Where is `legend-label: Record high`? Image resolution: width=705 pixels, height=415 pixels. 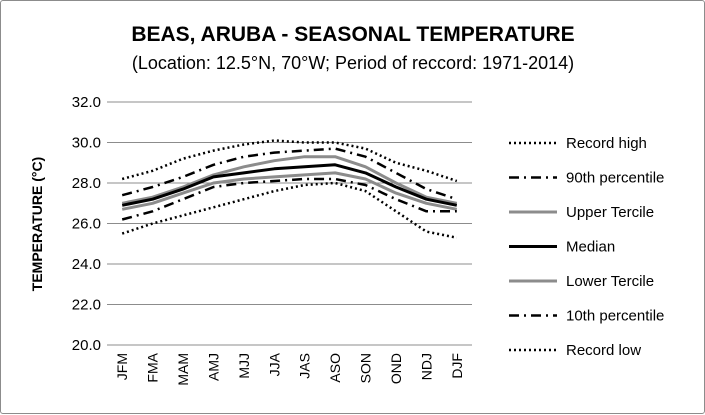 legend-label: Record high is located at coordinates (606, 143).